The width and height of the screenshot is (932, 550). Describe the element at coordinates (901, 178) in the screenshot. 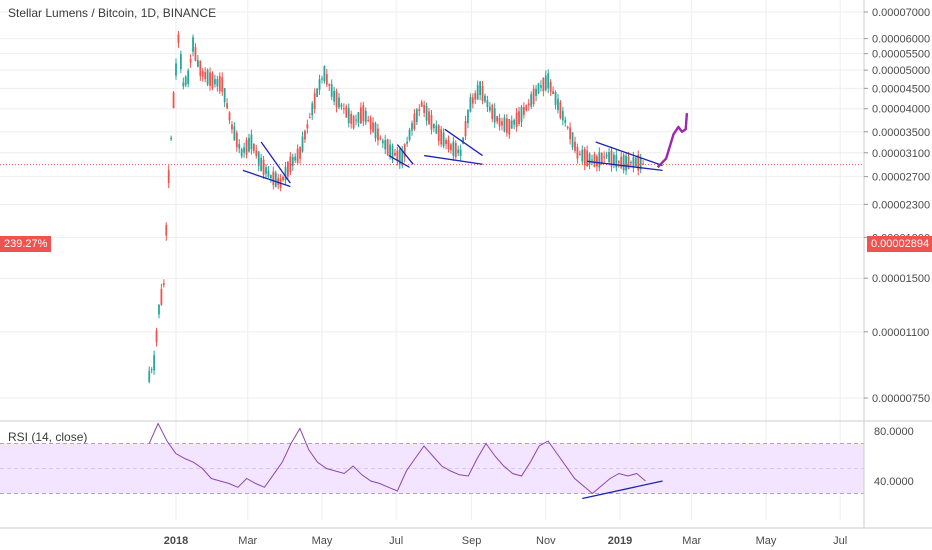

I see `y-tick-label: 0.00002700` at that location.